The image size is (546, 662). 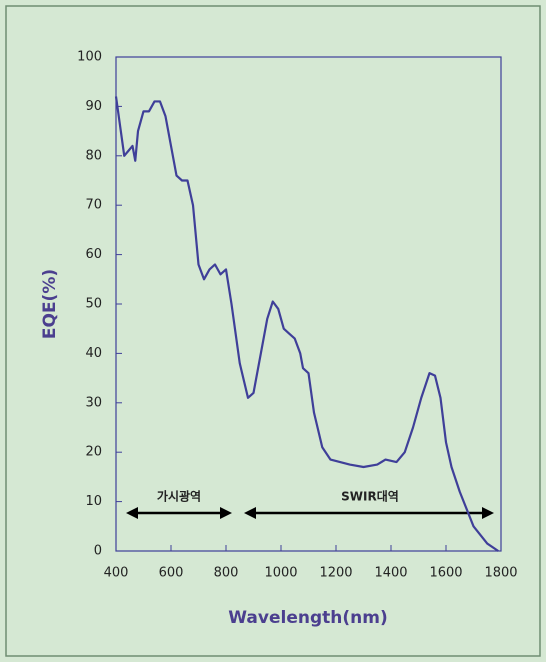 What do you see at coordinates (171, 573) in the screenshot?
I see `x-tick-label: 600` at bounding box center [171, 573].